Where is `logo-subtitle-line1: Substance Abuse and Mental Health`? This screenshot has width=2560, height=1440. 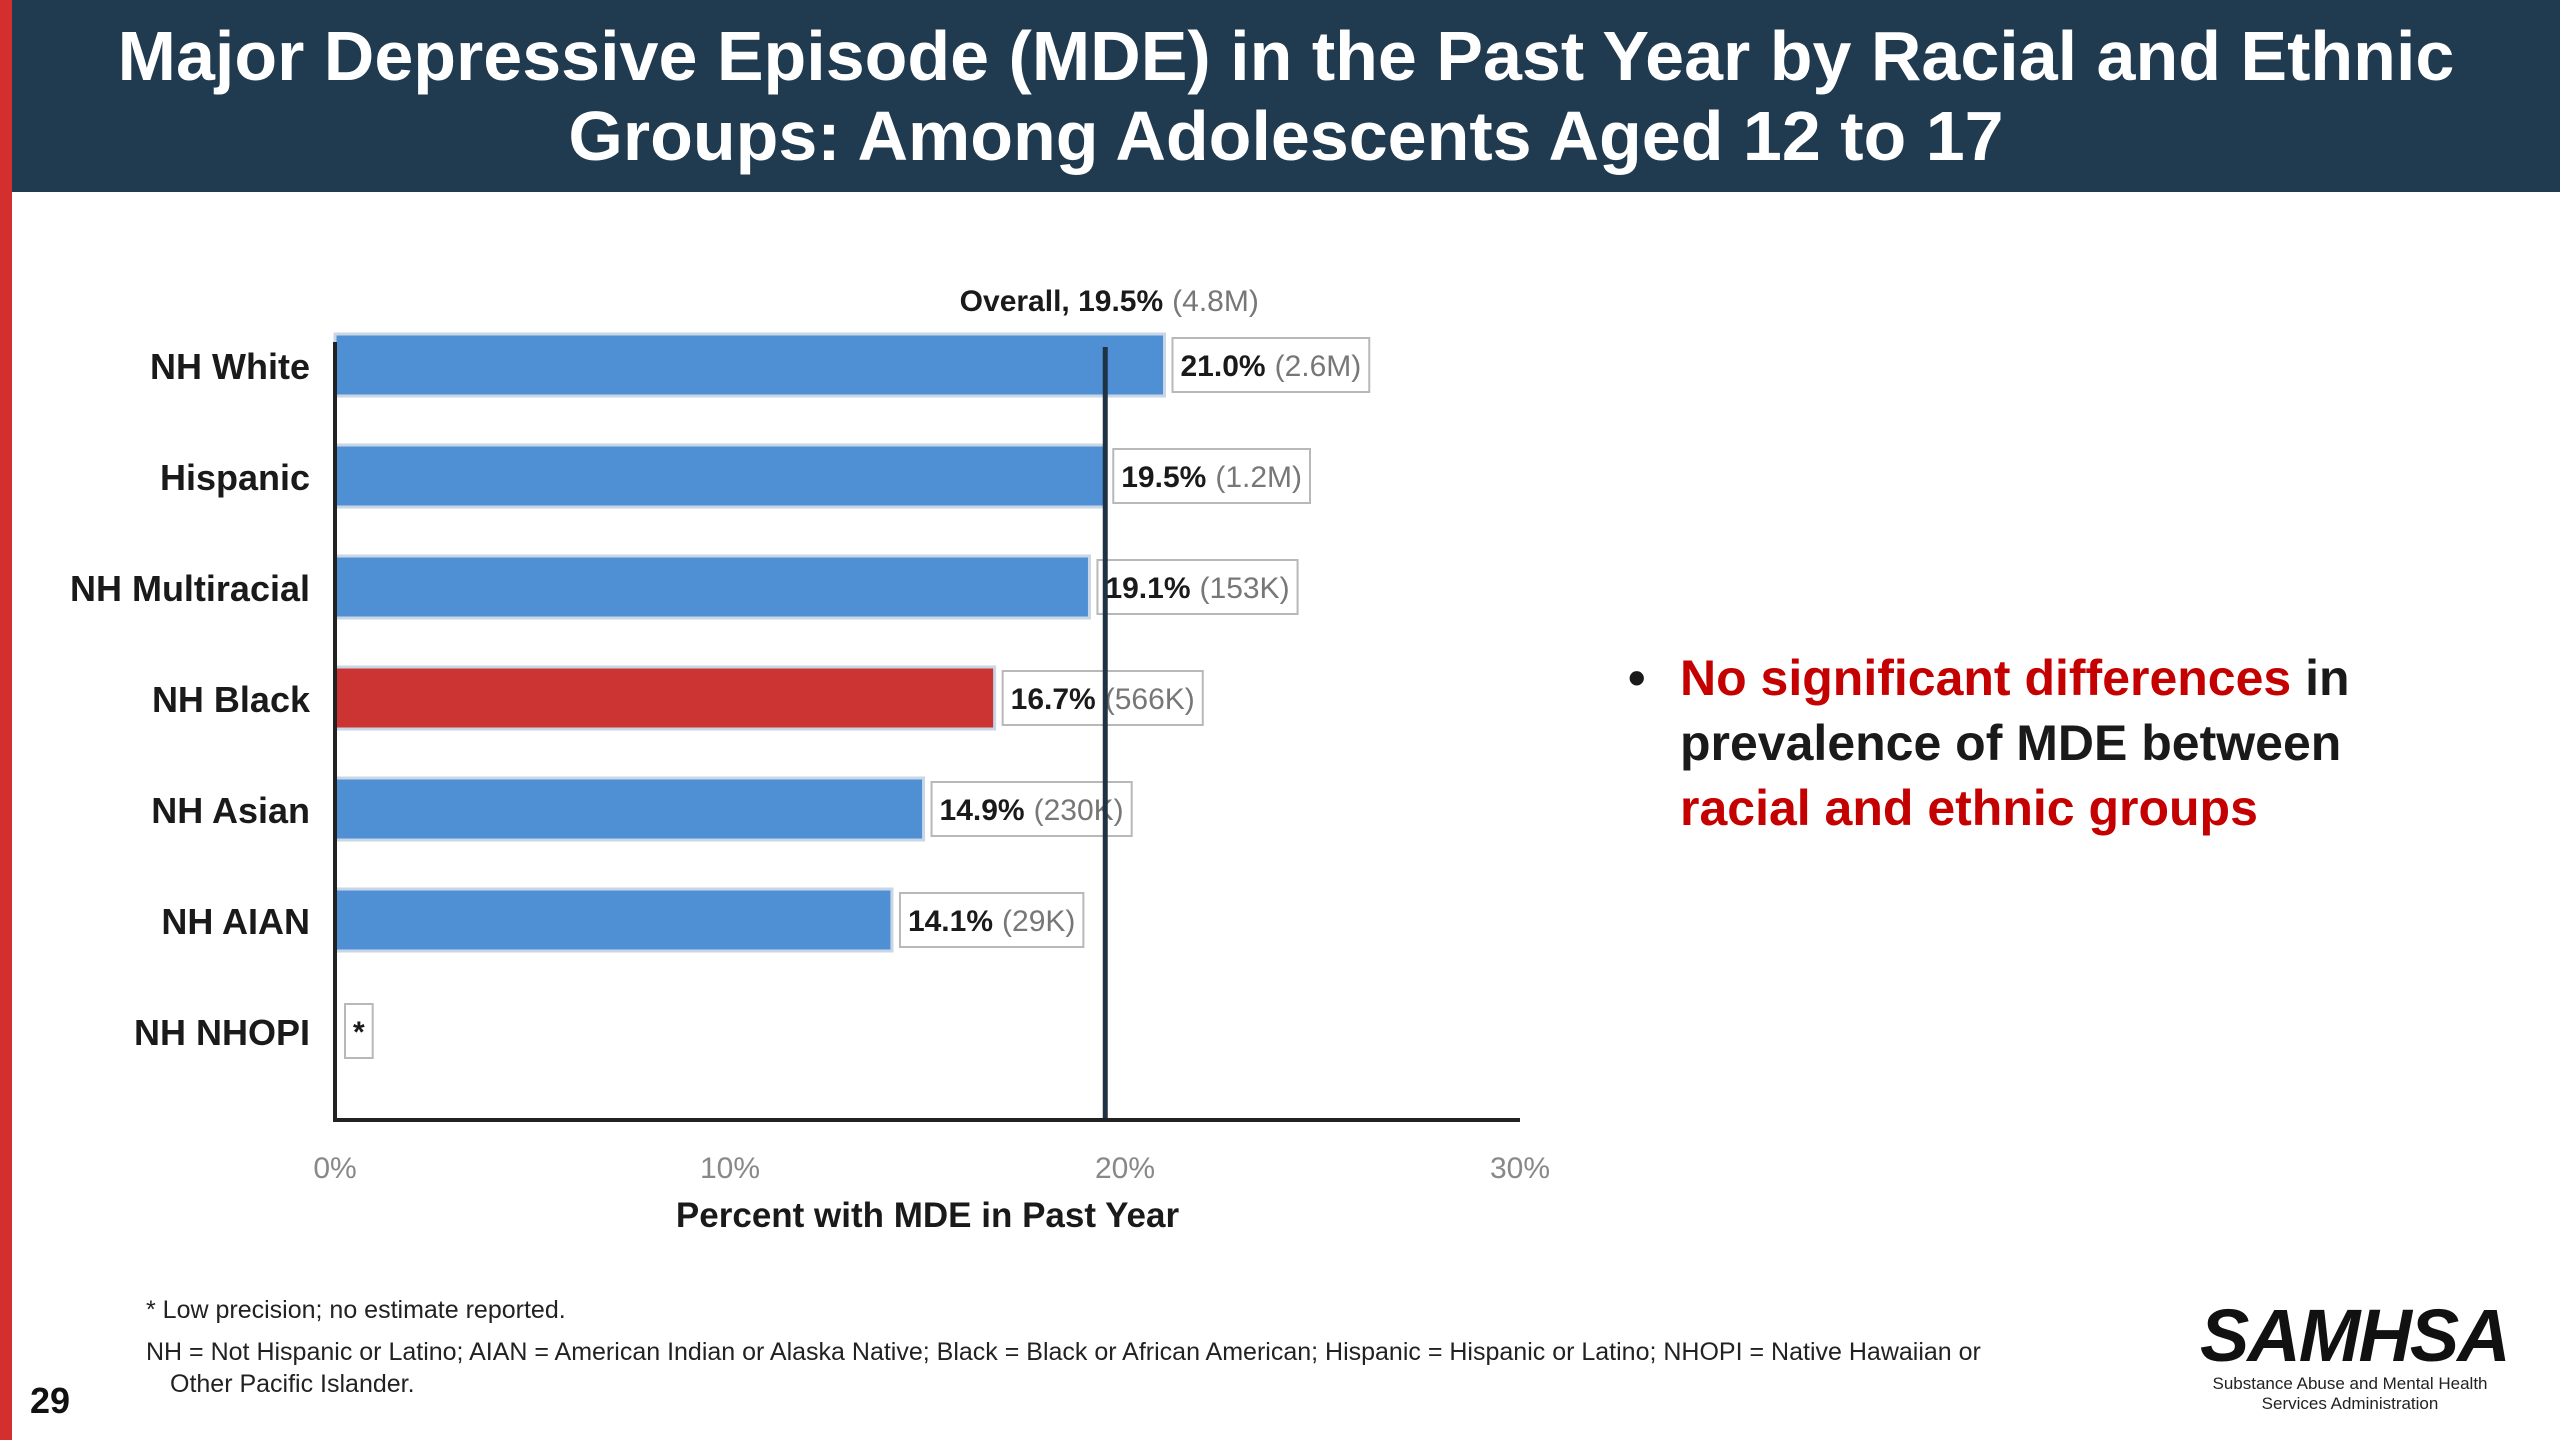 logo-subtitle-line1: Substance Abuse and Mental Health is located at coordinates (2350, 1383).